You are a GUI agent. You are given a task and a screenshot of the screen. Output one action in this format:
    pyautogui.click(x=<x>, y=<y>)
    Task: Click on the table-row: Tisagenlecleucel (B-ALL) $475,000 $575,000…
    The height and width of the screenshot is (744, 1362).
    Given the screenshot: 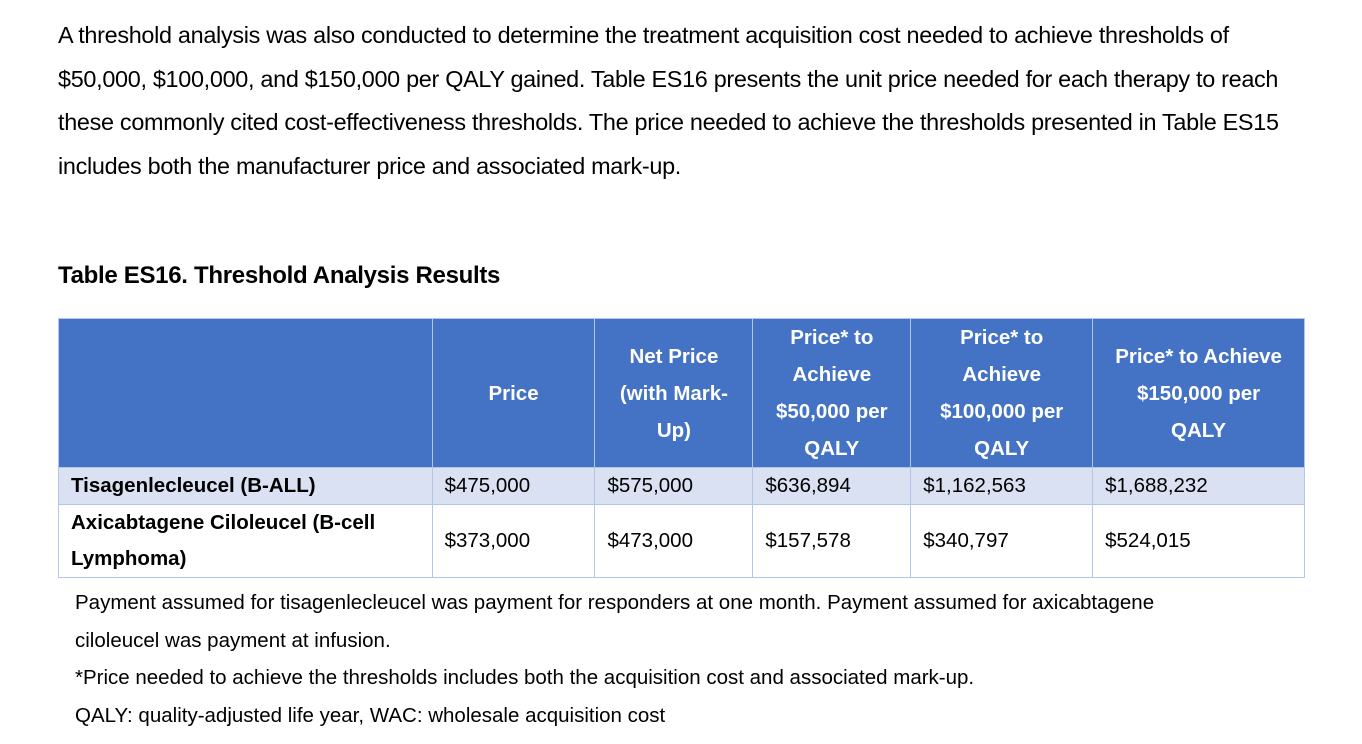 What is the action you would take?
    pyautogui.click(x=681, y=486)
    